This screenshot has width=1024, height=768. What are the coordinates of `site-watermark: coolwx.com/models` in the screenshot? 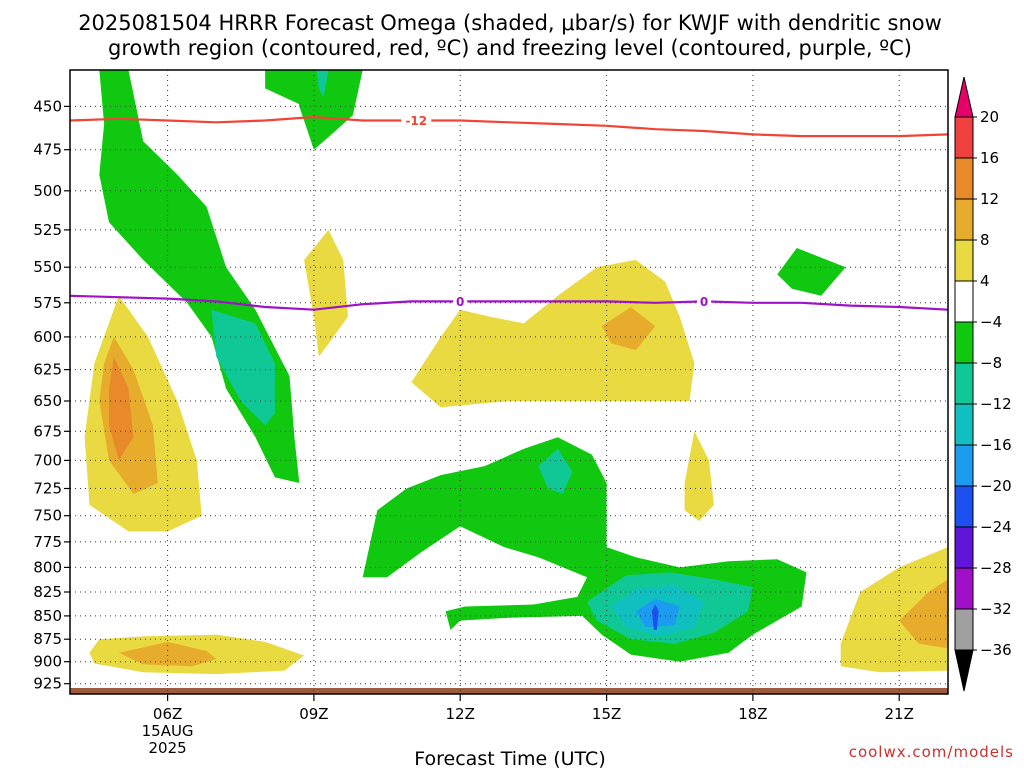 It's located at (931, 752).